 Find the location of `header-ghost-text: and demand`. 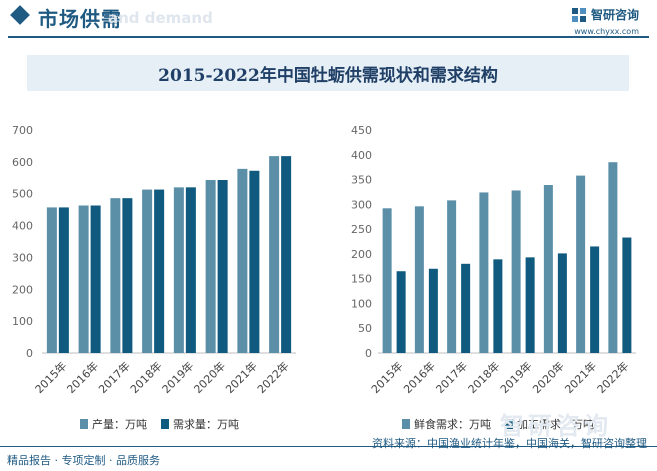

header-ghost-text: and demand is located at coordinates (160, 18).